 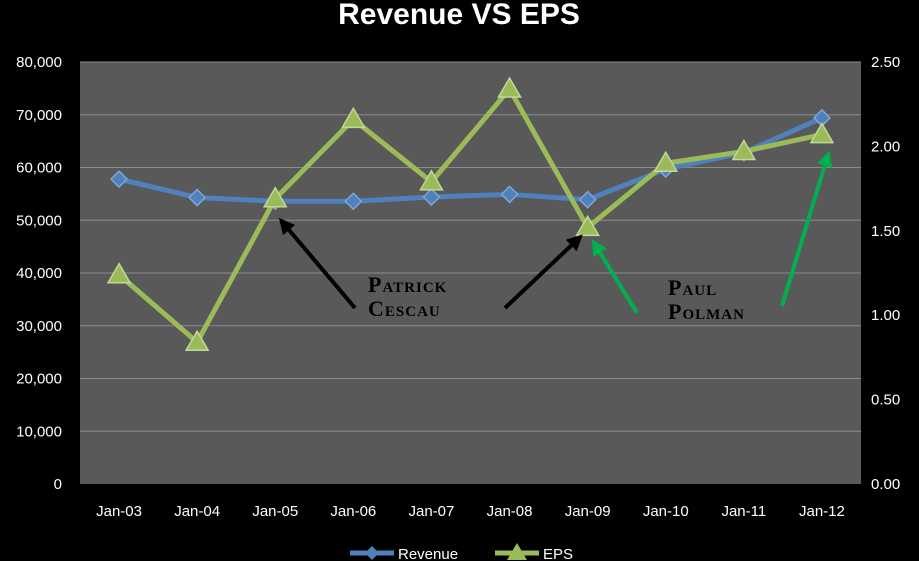 I want to click on y-right-tick-label: 2.00, so click(x=885, y=146).